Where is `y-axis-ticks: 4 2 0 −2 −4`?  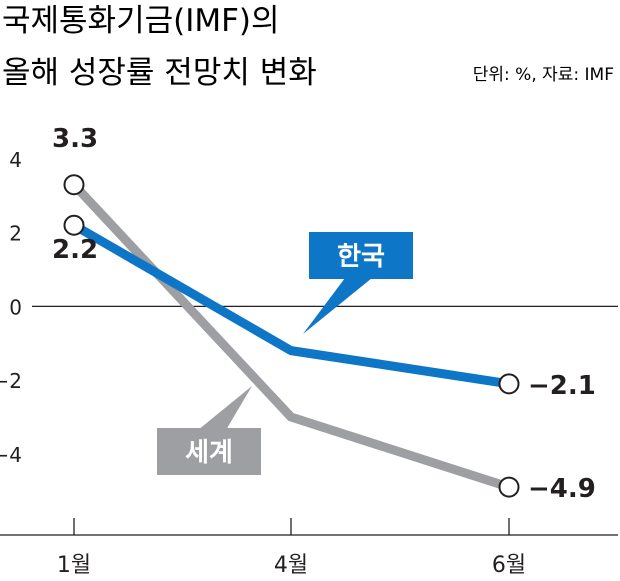
y-axis-ticks: 4 2 0 −2 −4 is located at coordinates (11, 307).